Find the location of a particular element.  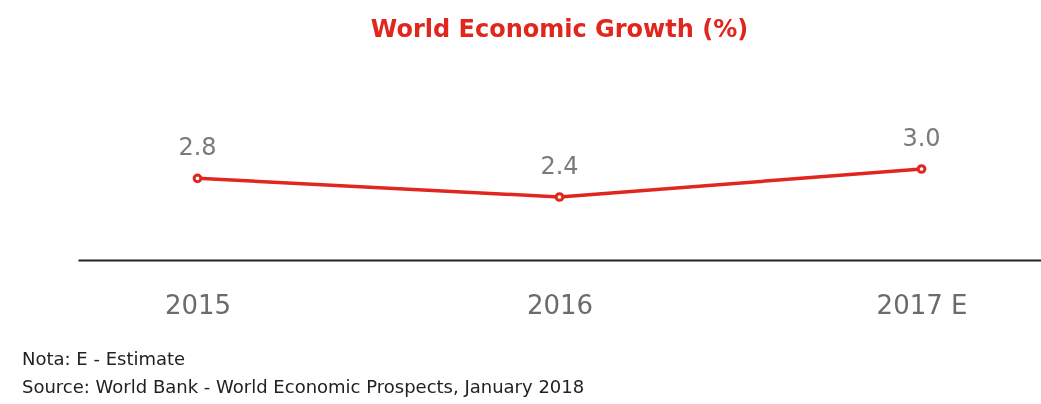

data-label: 3.0 is located at coordinates (921, 138).